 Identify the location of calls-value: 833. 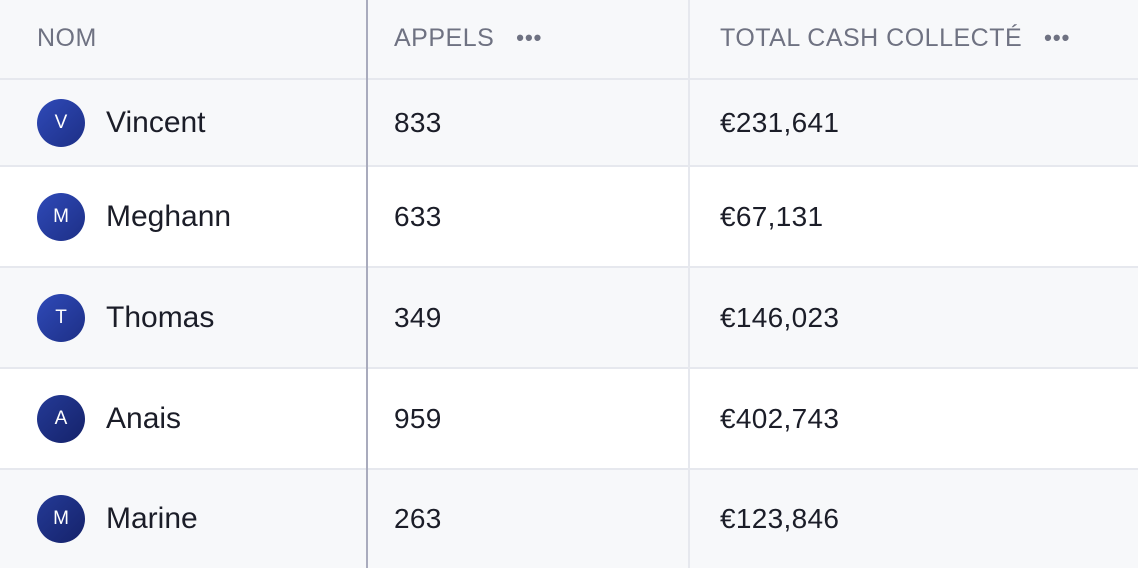
(418, 122).